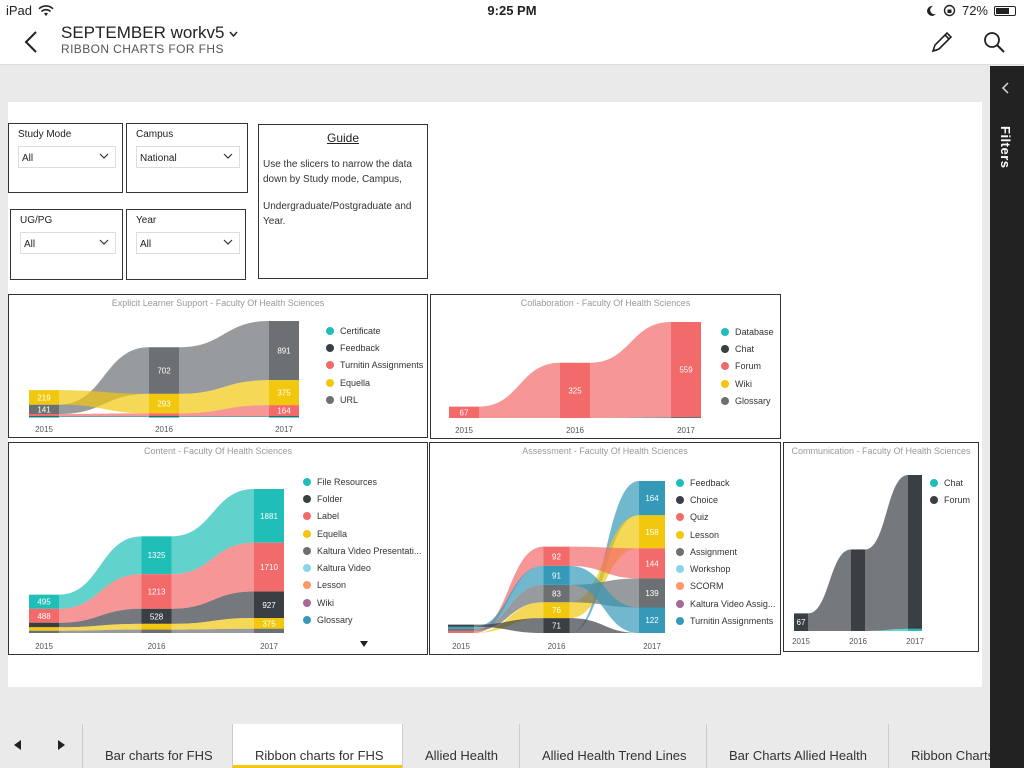 This screenshot has height=768, width=1024. Describe the element at coordinates (630, 417) in the screenshot. I see `ribbon-glossary` at that location.